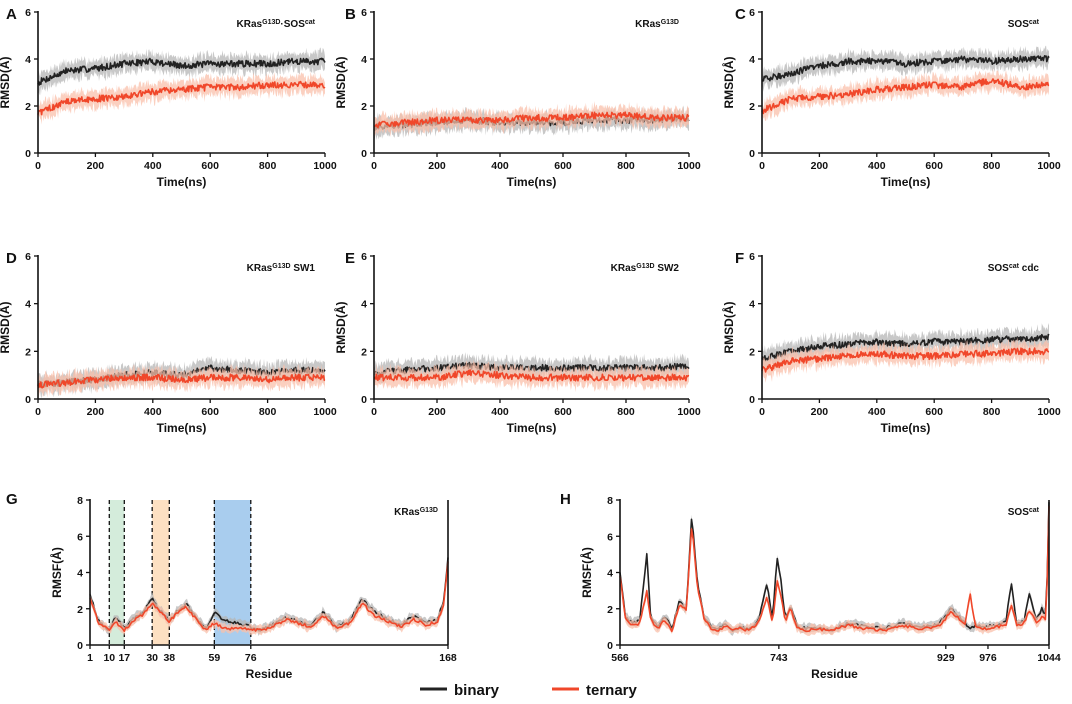  Describe the element at coordinates (214, 658) in the screenshot. I see `x-tick-label: 59` at that location.